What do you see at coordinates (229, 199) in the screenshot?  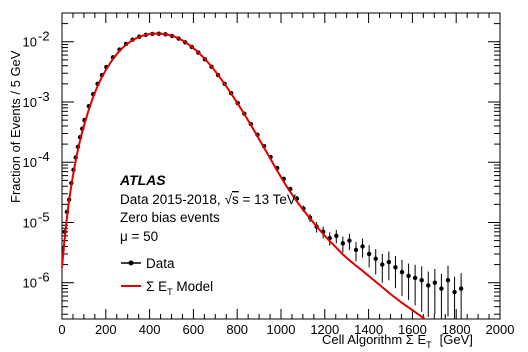 I see `sqrt-symbol: √` at bounding box center [229, 199].